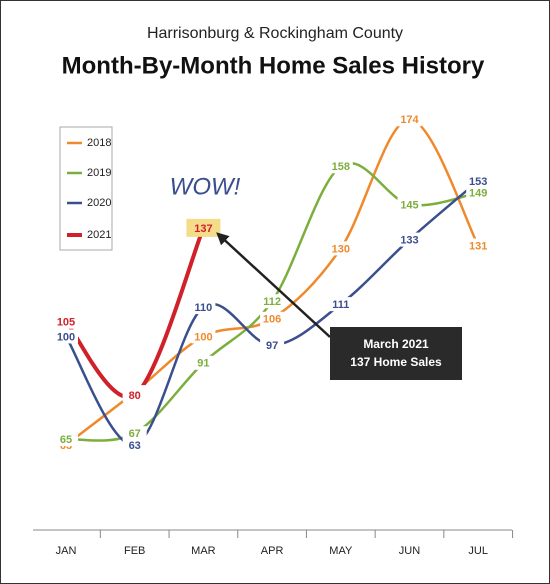 Image resolution: width=550 pixels, height=584 pixels. What do you see at coordinates (134, 551) in the screenshot?
I see `x-tick-label: FEB` at bounding box center [134, 551].